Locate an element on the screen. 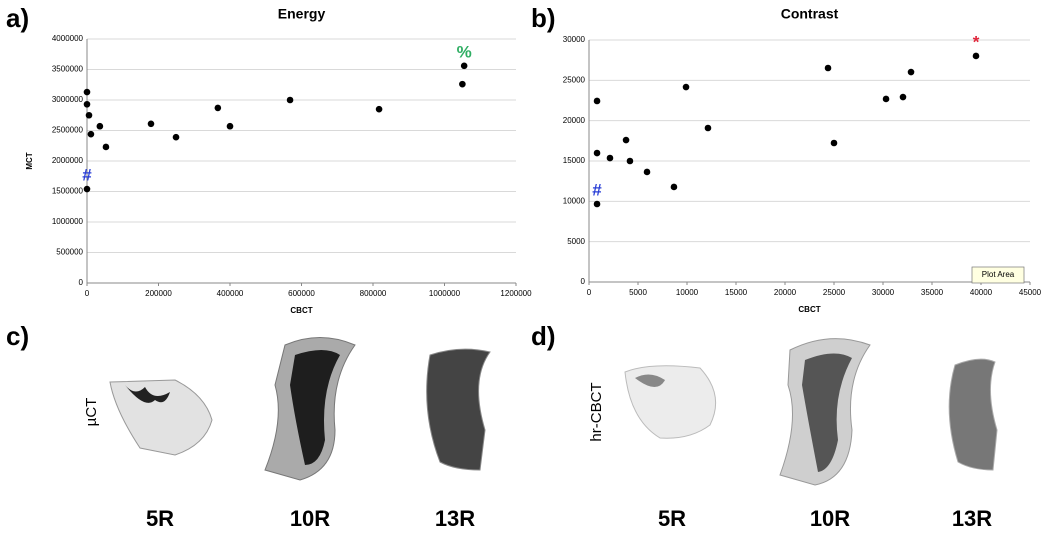 The image size is (1050, 538). y-tick-label: 500000 is located at coordinates (69, 252).